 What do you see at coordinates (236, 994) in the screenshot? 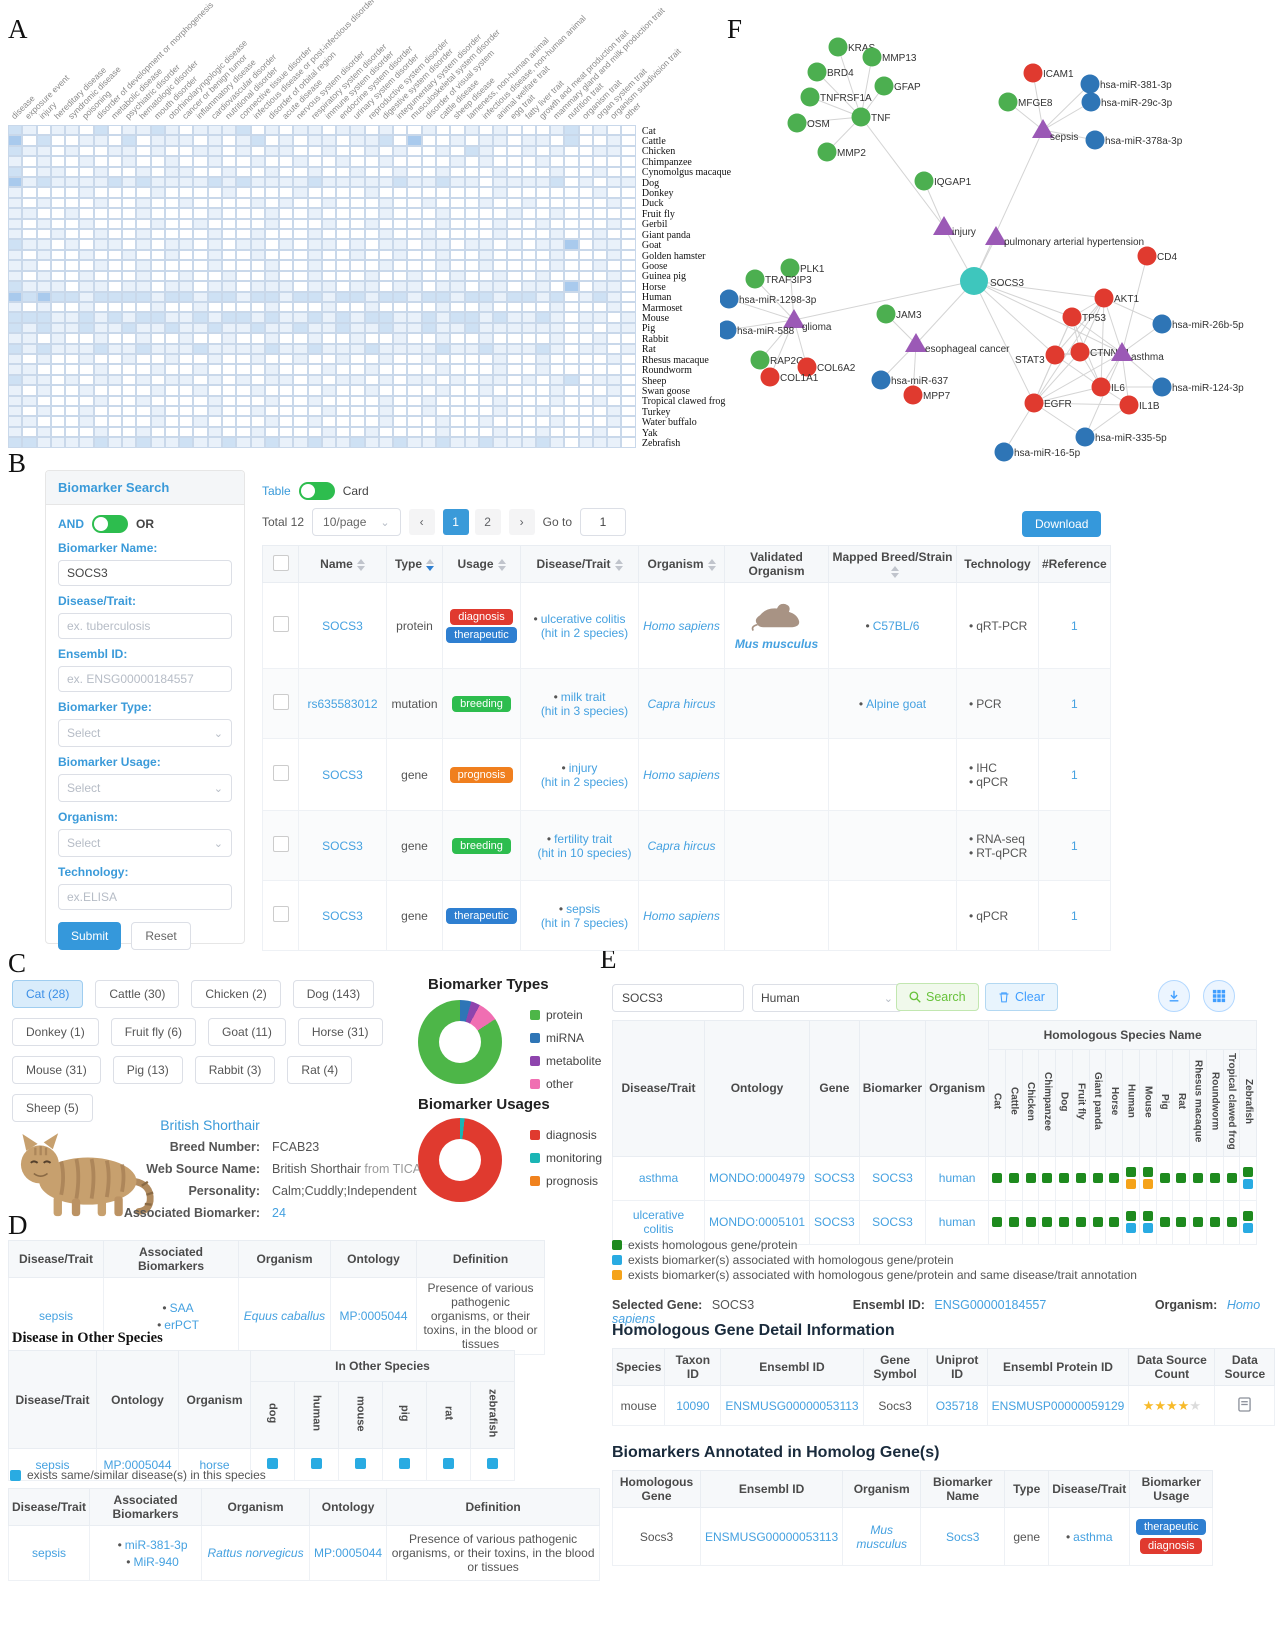
I see `species-button: Chicken (2)` at bounding box center [236, 994].